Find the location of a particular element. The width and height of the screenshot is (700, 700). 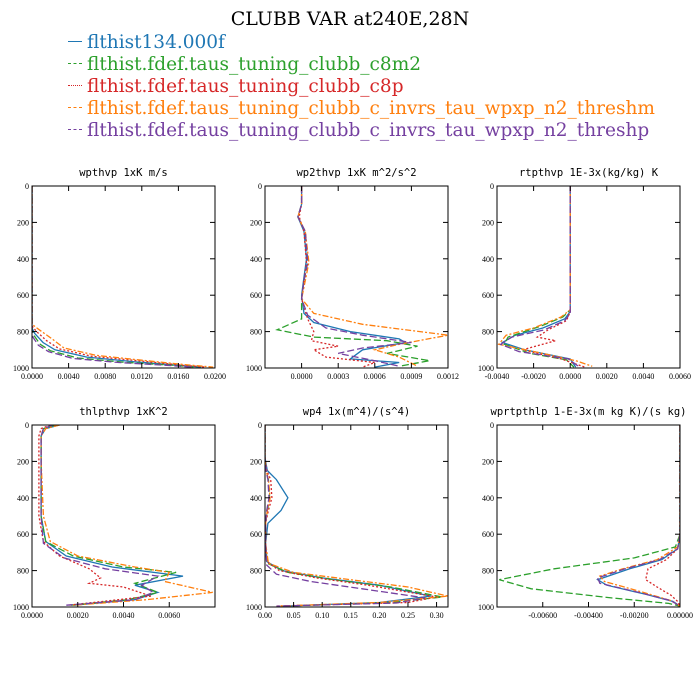

x-tick-label: 0.0200 is located at coordinates (215, 376).